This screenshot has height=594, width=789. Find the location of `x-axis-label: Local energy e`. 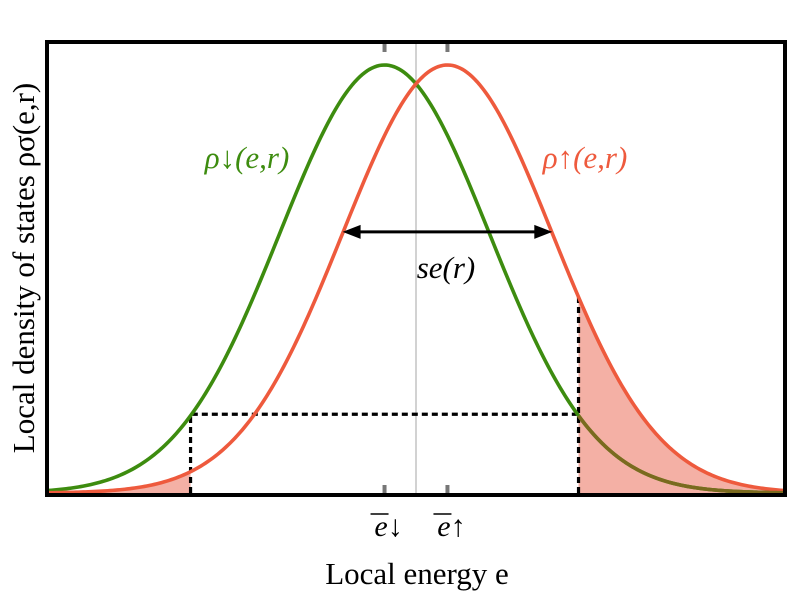

x-axis-label: Local energy e is located at coordinates (417, 573).